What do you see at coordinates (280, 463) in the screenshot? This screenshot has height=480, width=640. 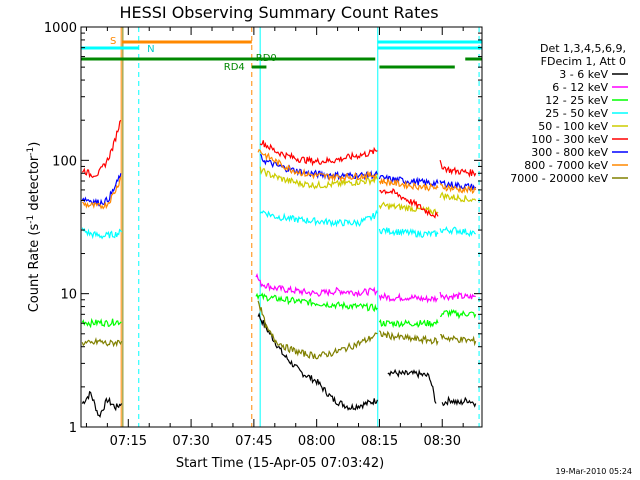 I see `x-axis-label: Start Time (15-Apr-05 07:03:42)` at bounding box center [280, 463].